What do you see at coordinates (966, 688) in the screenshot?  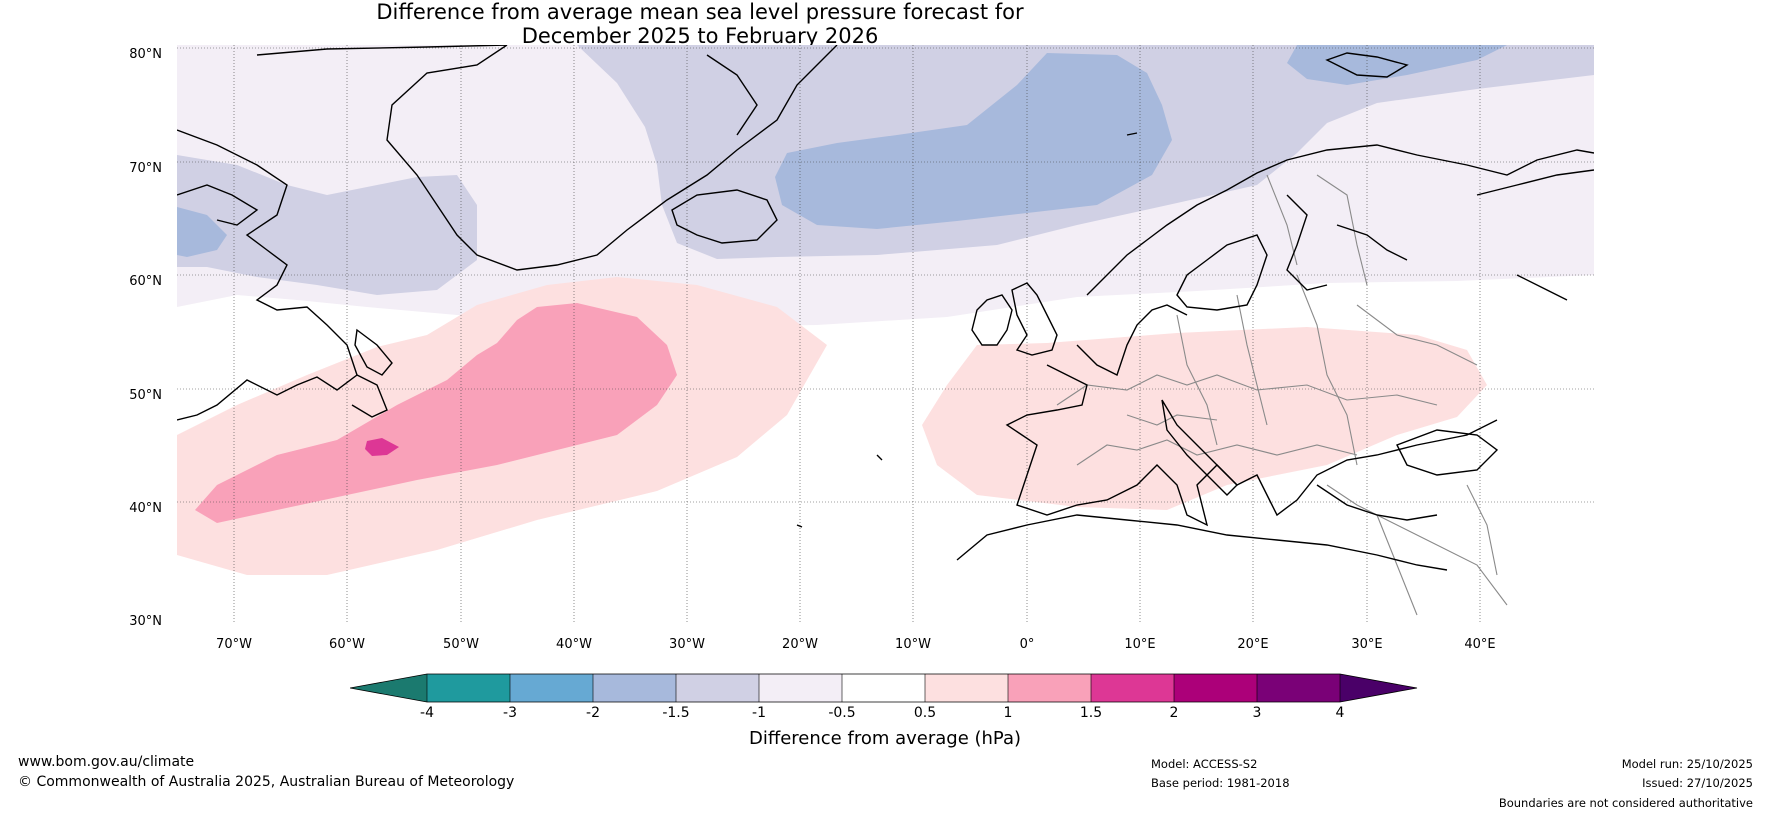 I see `colorbar-segment-0.5-to-1` at bounding box center [966, 688].